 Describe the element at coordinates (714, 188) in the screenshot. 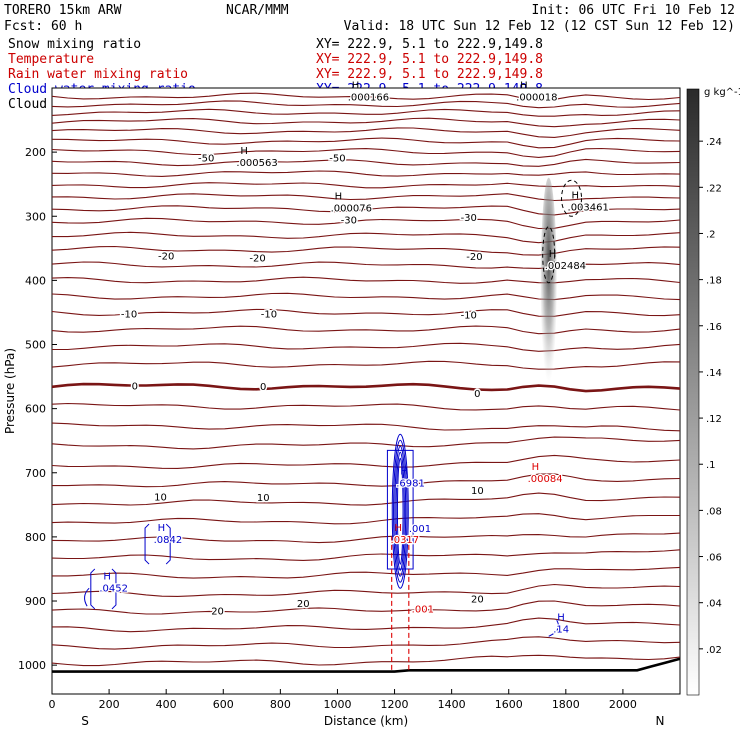

I see `colorbar-tick-label: .22` at that location.